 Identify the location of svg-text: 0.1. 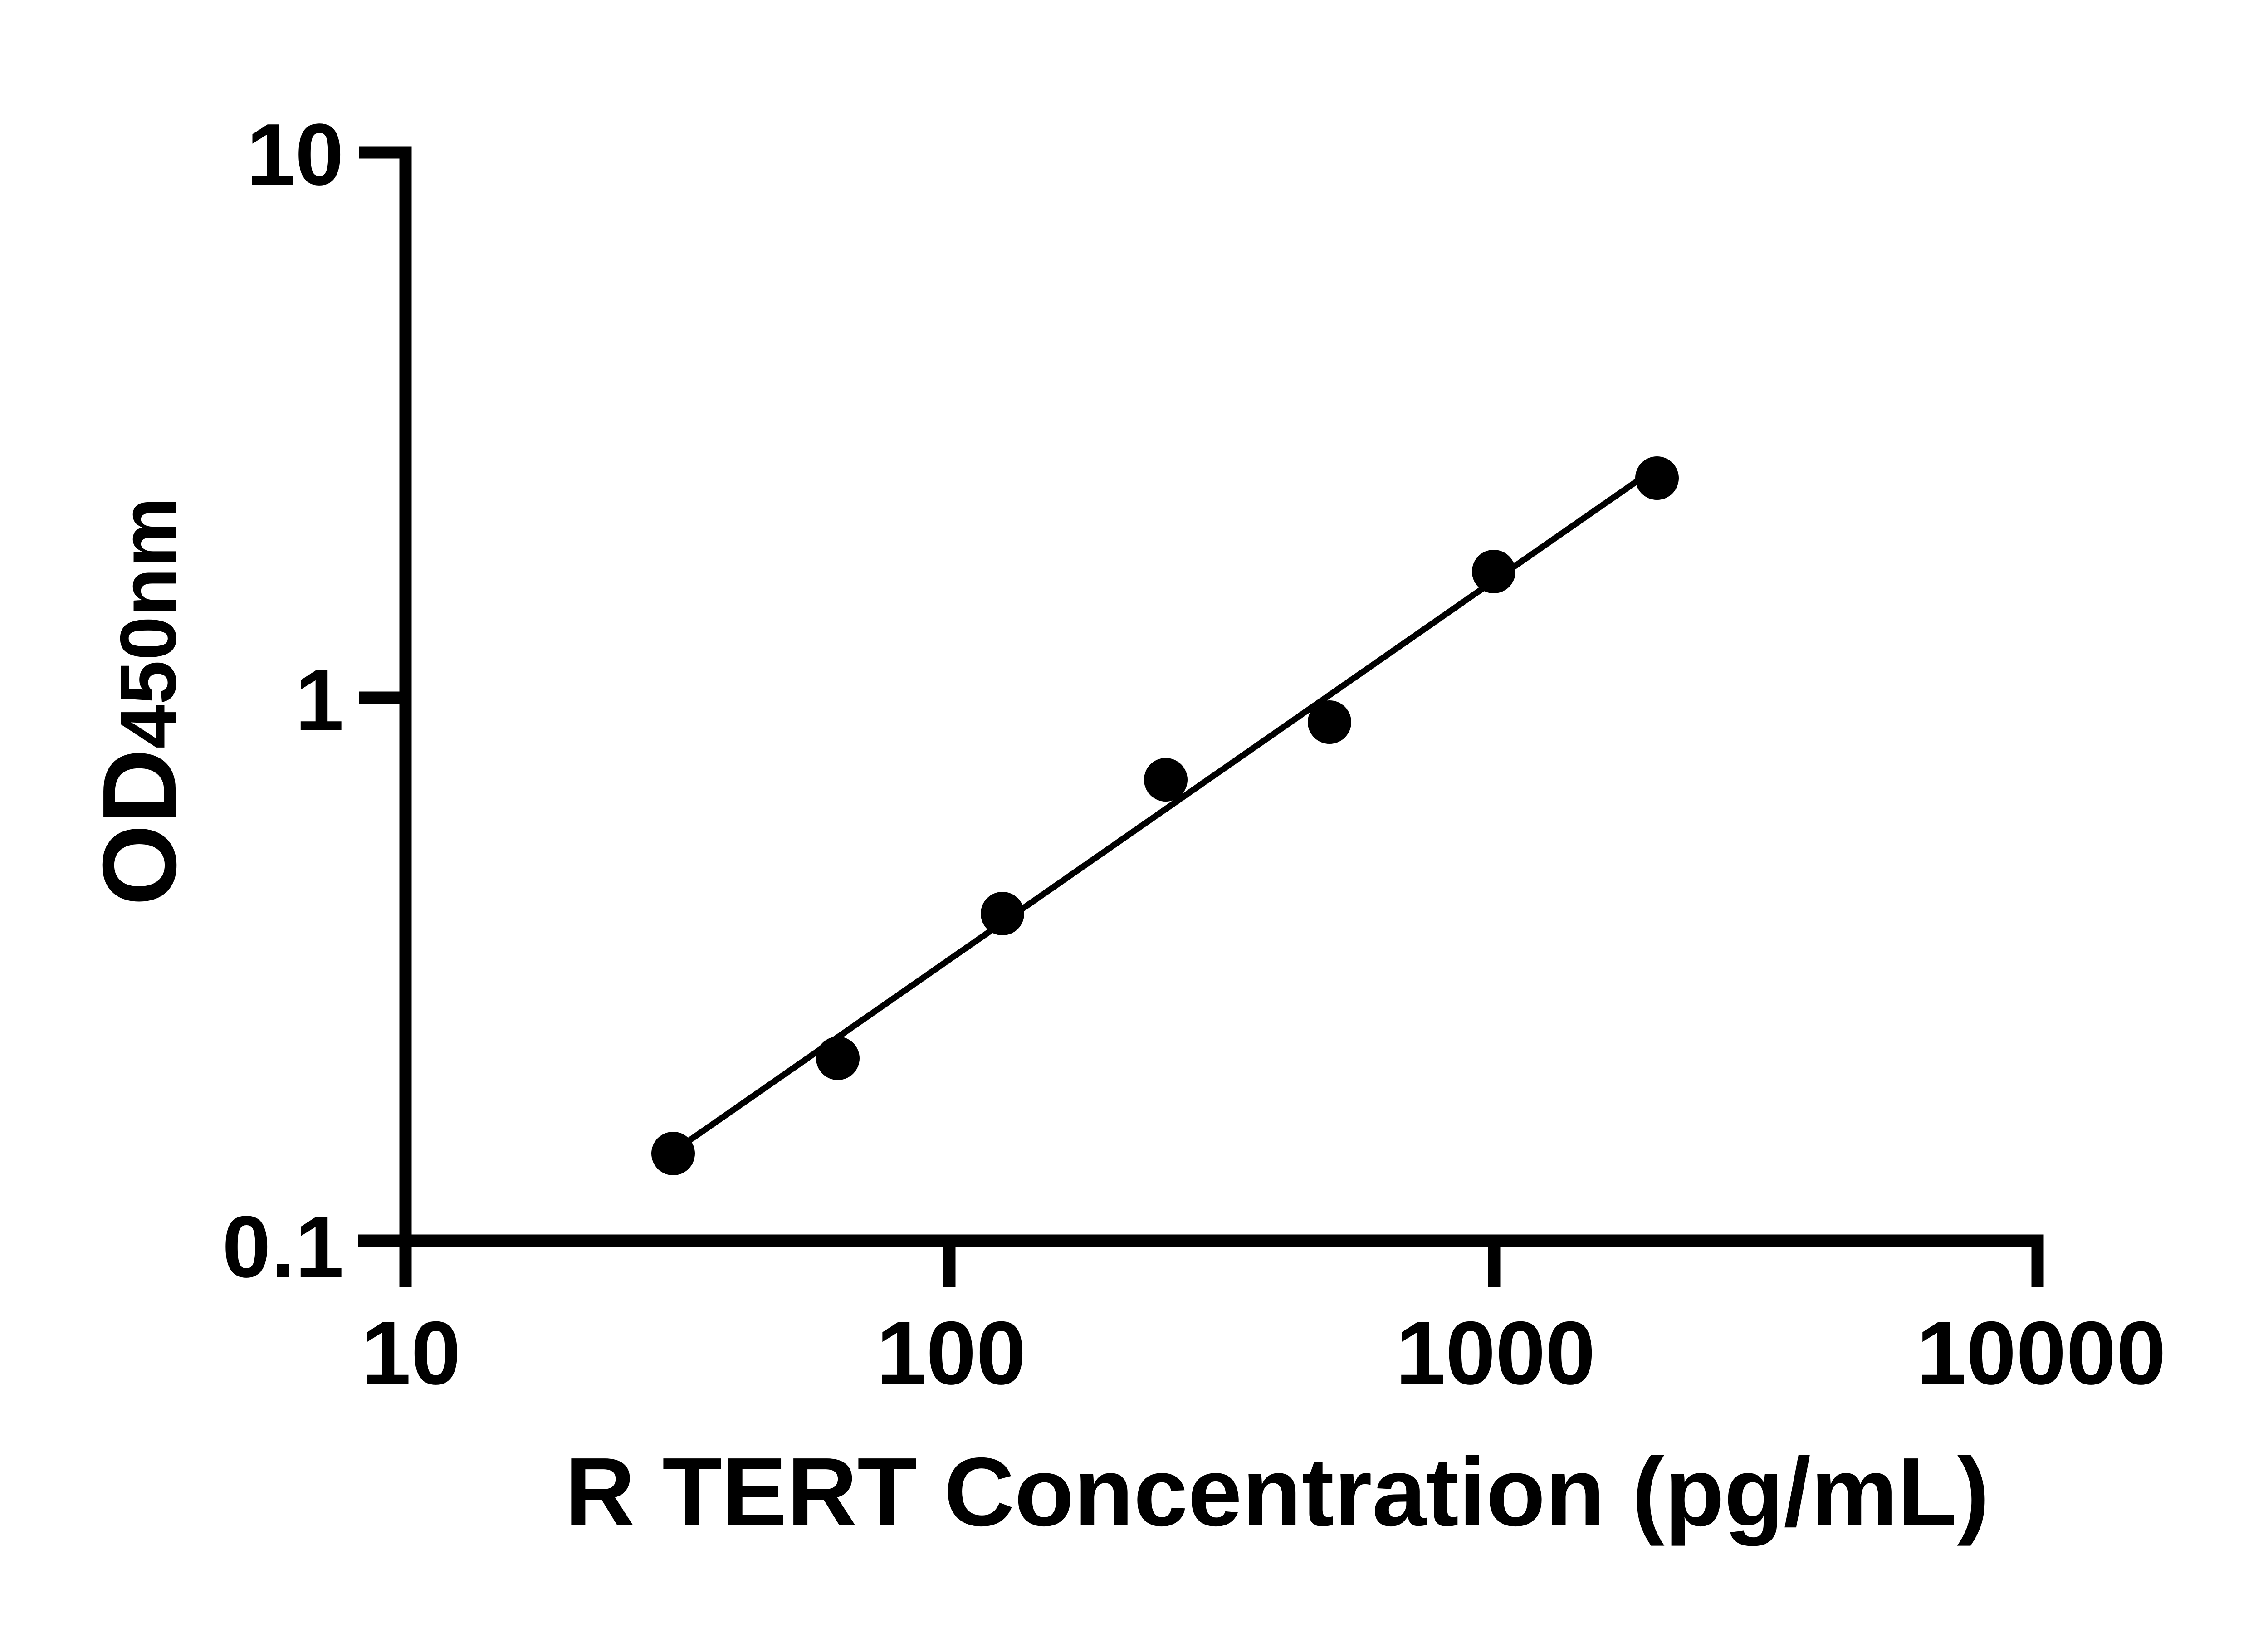
(283, 1247).